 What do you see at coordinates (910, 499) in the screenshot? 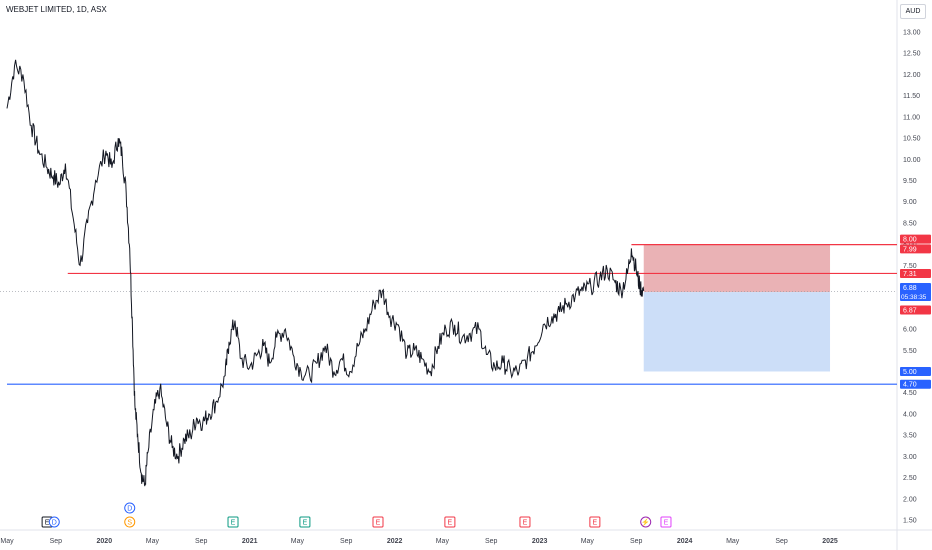
I see `y-tick-label: 2.00` at bounding box center [910, 499].